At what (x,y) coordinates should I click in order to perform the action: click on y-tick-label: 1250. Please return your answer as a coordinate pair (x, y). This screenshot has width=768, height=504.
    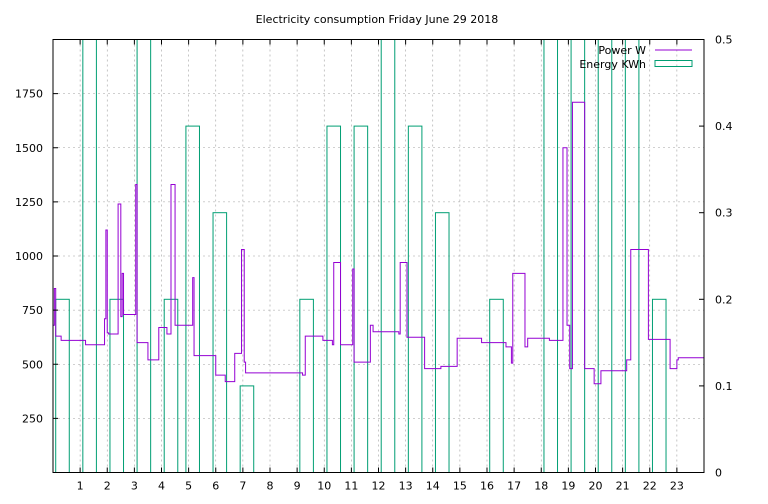
    Looking at the image, I should click on (29, 202).